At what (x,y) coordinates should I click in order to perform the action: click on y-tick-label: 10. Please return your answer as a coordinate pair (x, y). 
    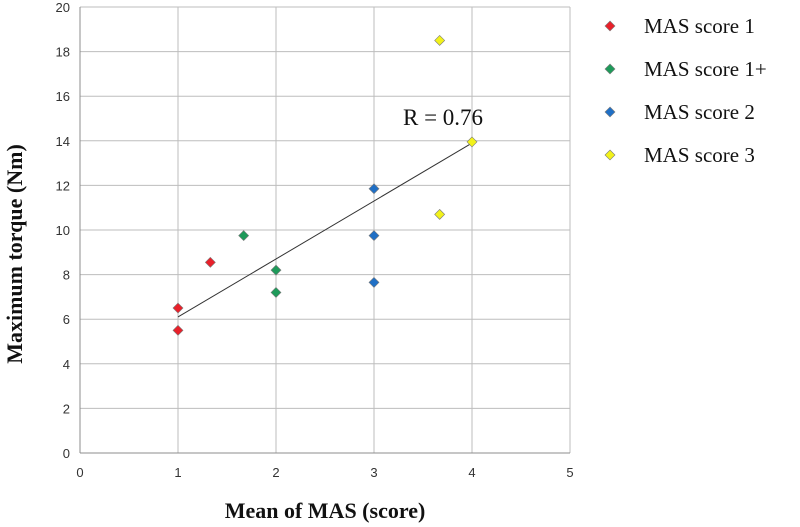
    Looking at the image, I should click on (63, 230).